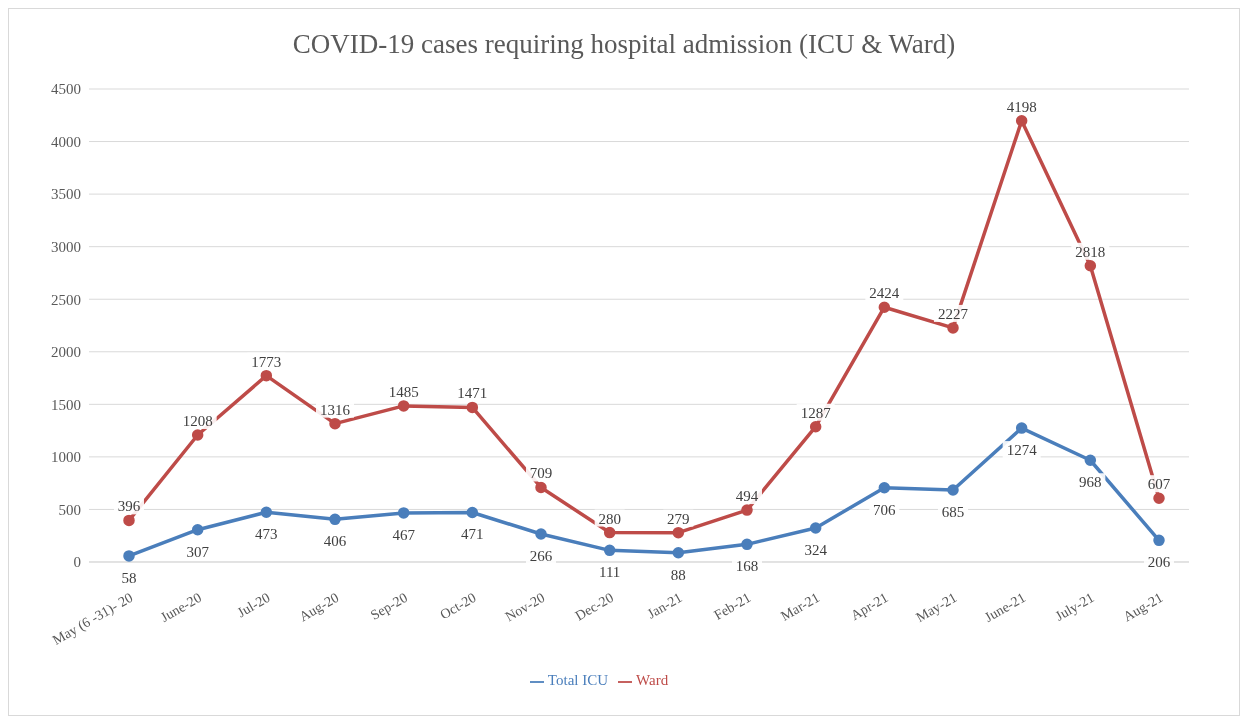 The width and height of the screenshot is (1249, 726). What do you see at coordinates (198, 551) in the screenshot?
I see `data-label: 307` at bounding box center [198, 551].